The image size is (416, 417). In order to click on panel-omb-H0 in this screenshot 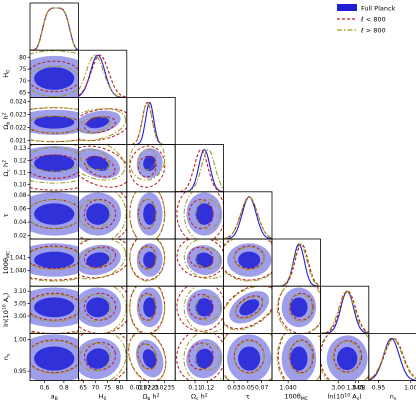, I will do `click(103, 121)`.